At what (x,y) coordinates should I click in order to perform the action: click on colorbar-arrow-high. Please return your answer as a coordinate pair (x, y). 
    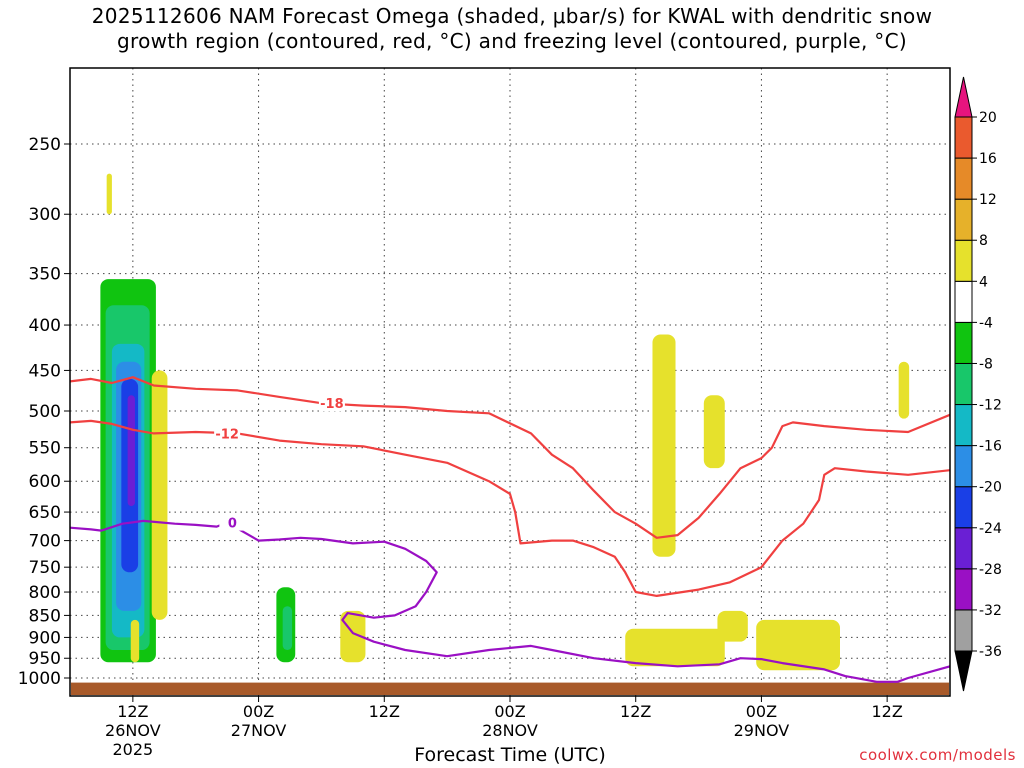
    Looking at the image, I should click on (963, 97).